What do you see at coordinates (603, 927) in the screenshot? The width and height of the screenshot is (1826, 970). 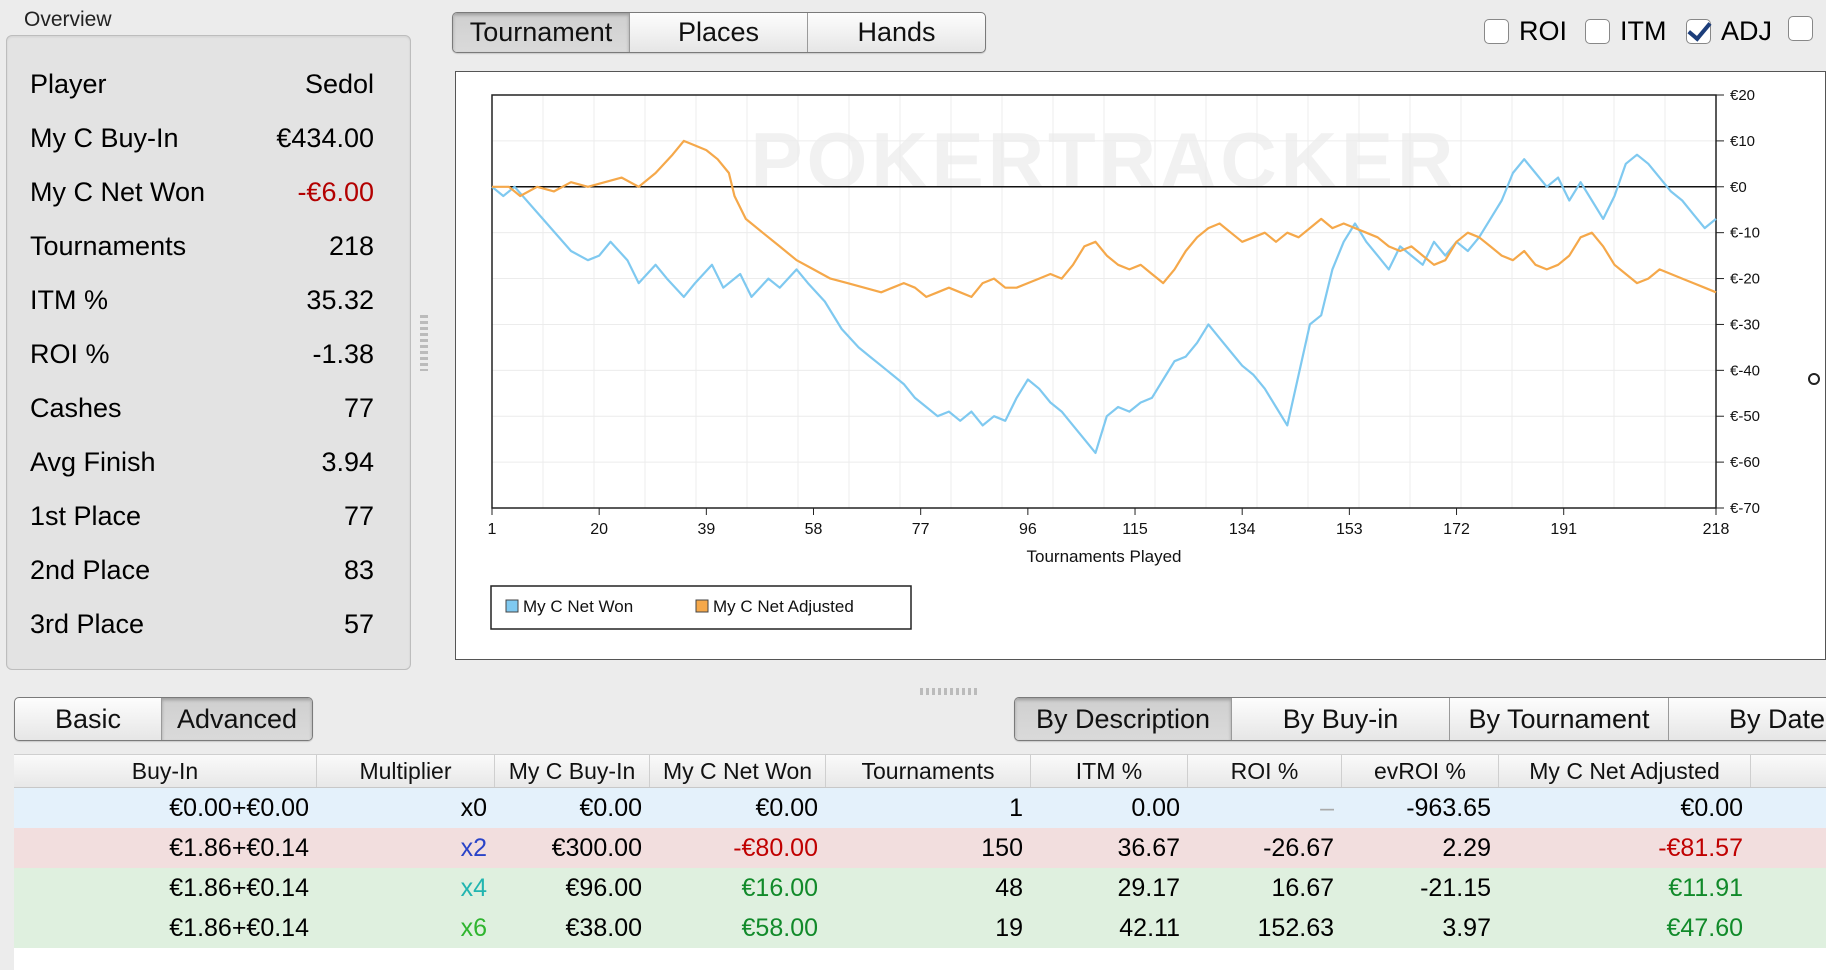 I see `table-cell: €38.00` at bounding box center [603, 927].